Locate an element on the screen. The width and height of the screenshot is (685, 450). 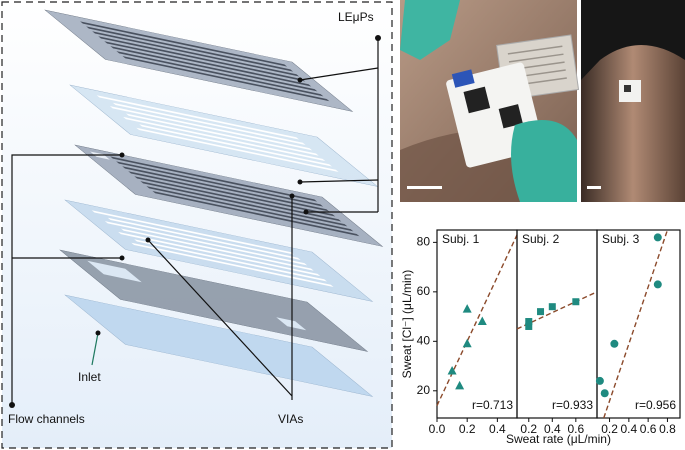
panel-title: Subj. 2 is located at coordinates (541, 239).